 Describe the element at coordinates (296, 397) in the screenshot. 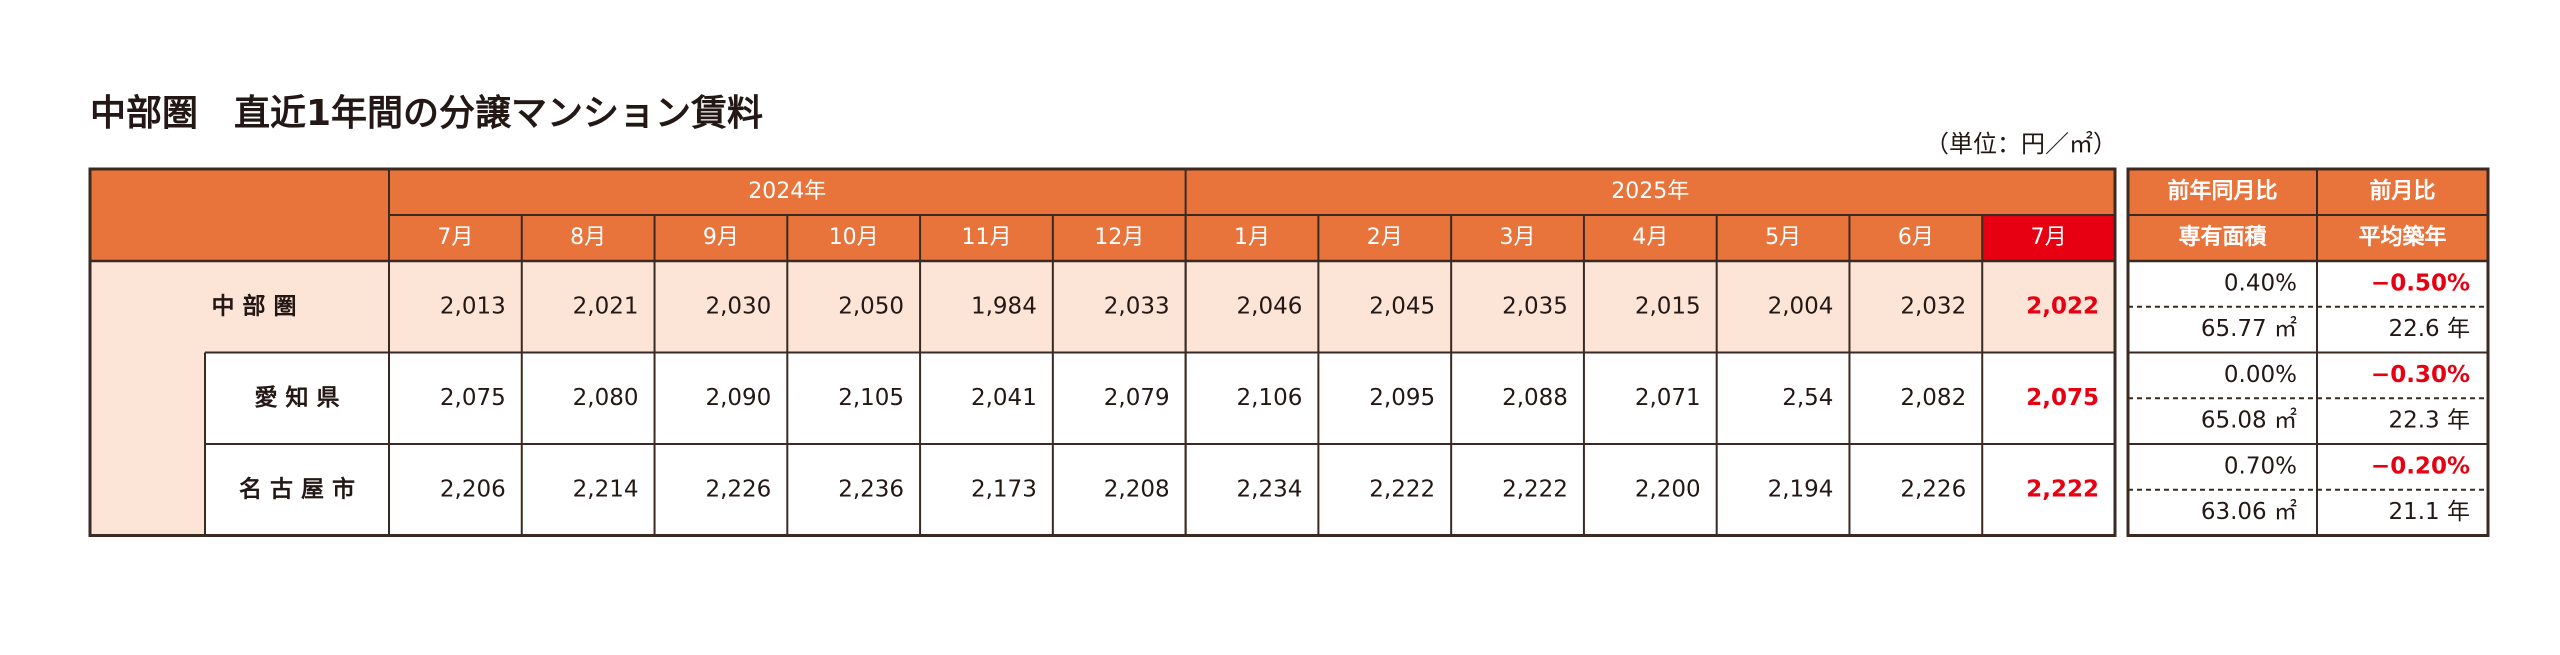

I see `row-label: 愛 知 県` at that location.